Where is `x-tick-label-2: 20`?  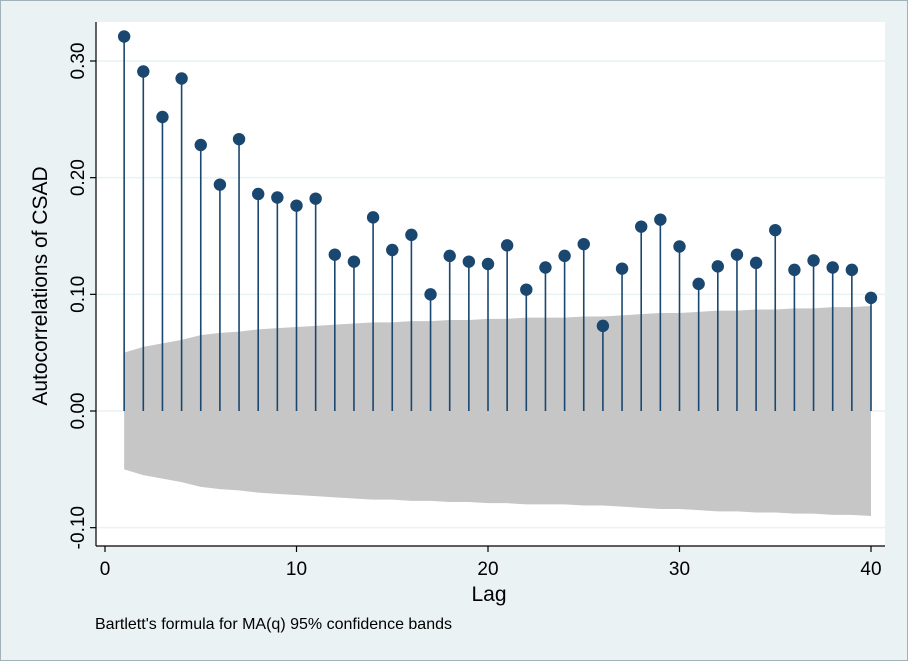 x-tick-label-2: 20 is located at coordinates (487, 569).